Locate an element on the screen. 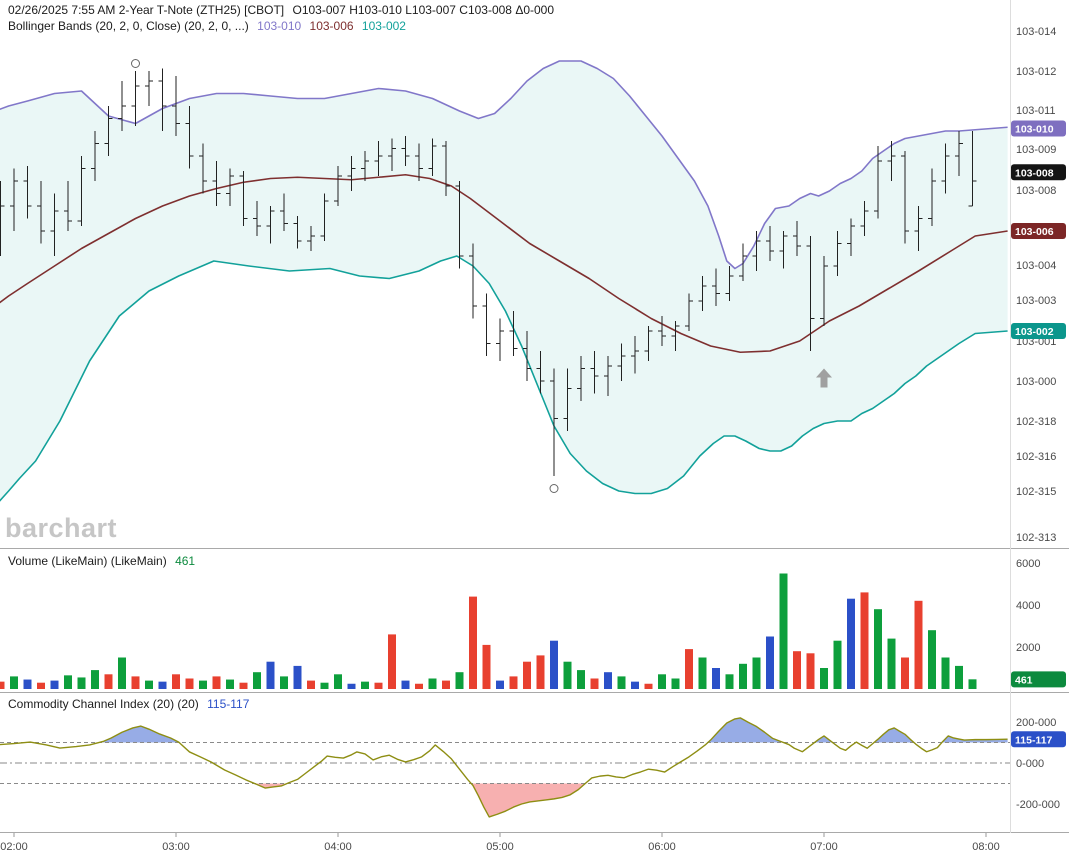  price-badge-black: 103-008 is located at coordinates (1038, 172).